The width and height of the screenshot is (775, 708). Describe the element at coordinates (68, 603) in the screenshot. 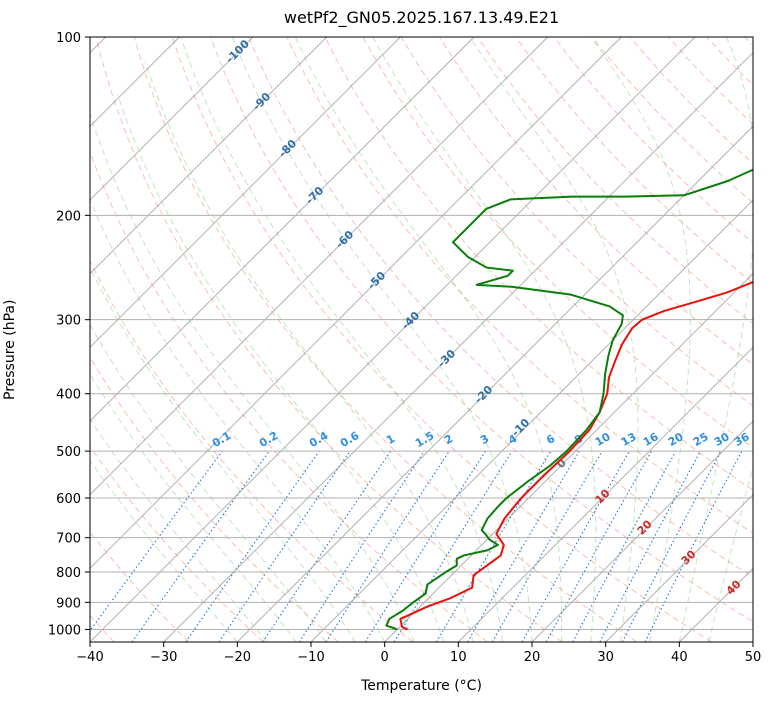

I see `y-tick-label: 900` at that location.